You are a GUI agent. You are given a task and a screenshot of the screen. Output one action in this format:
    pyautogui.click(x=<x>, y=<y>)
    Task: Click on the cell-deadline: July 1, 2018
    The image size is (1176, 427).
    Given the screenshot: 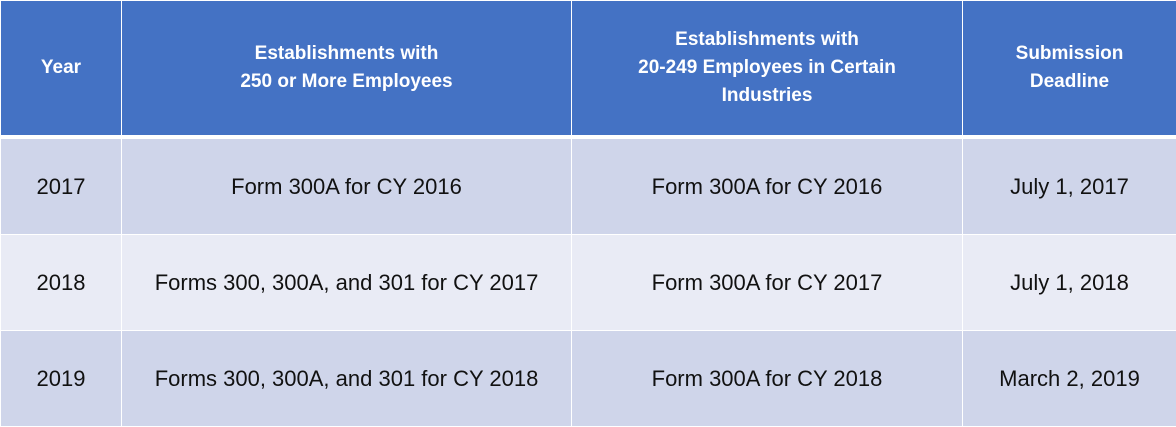 What is the action you would take?
    pyautogui.click(x=1069, y=283)
    